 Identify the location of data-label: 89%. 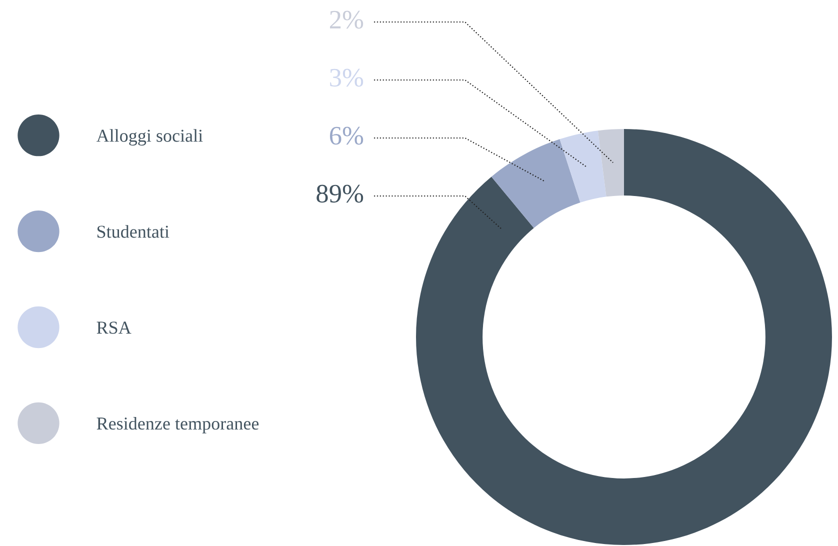
(340, 193).